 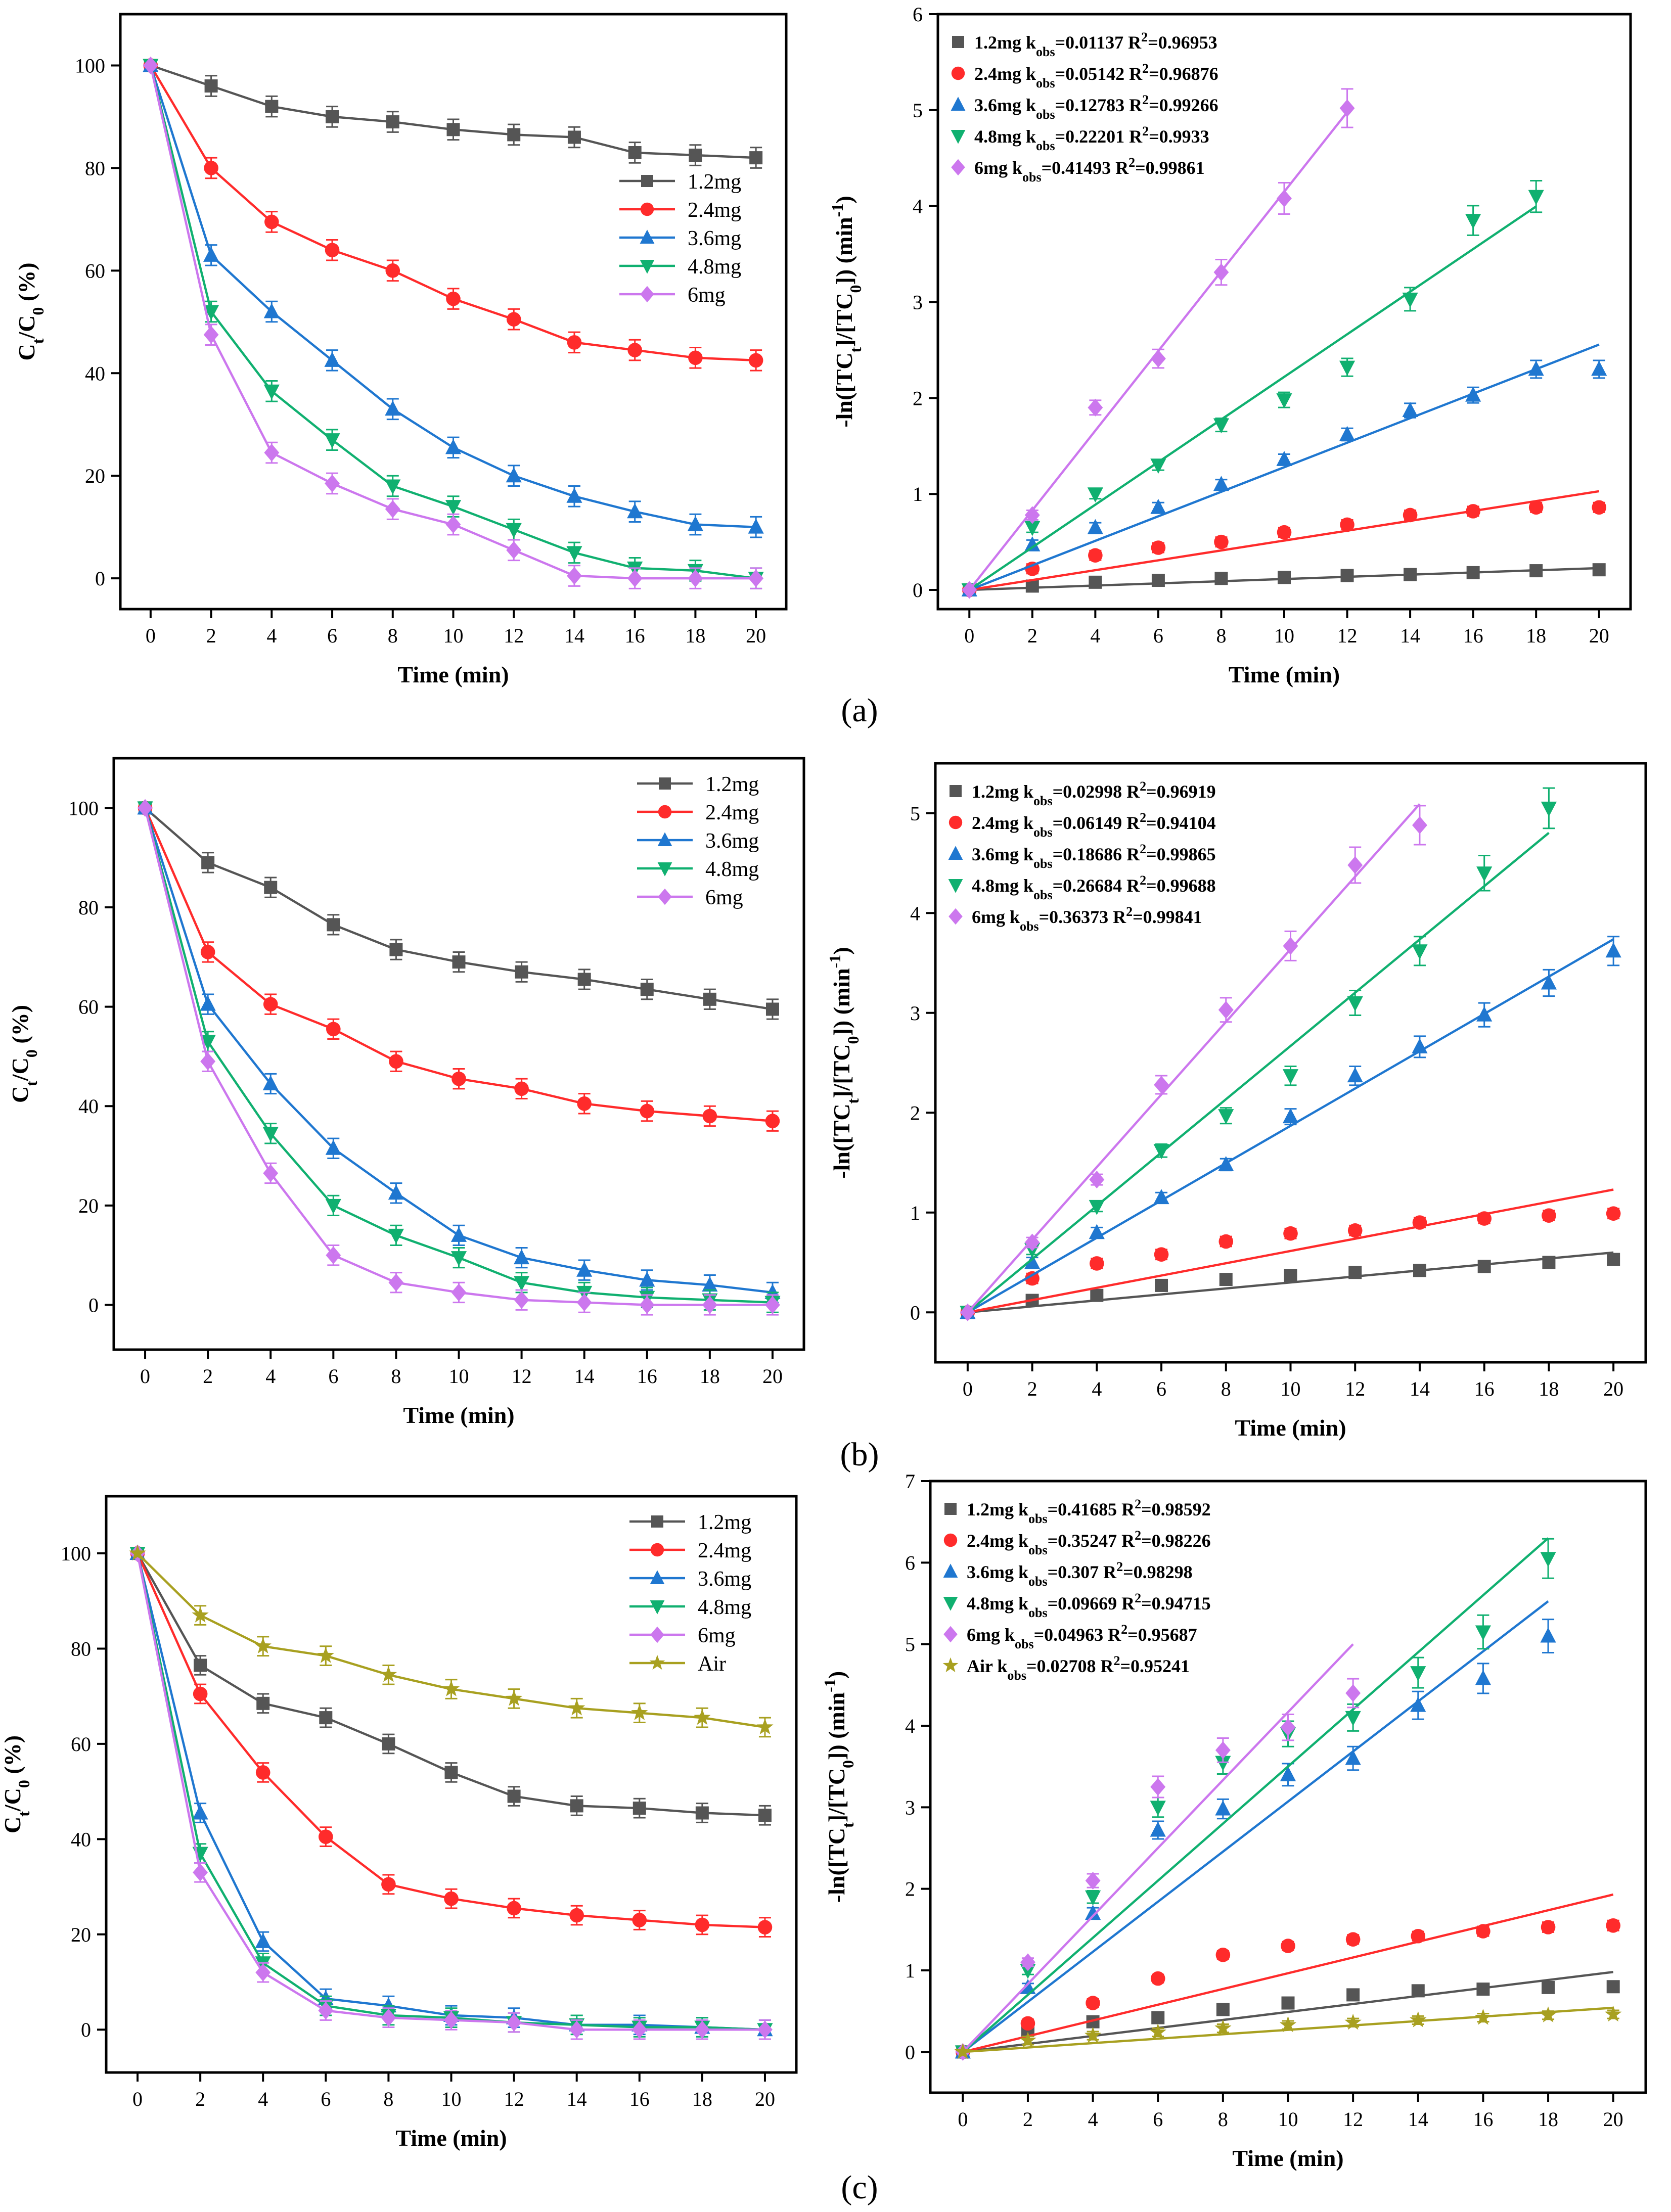 What do you see at coordinates (714, 182) in the screenshot?
I see `legend-label: 1.2mg` at bounding box center [714, 182].